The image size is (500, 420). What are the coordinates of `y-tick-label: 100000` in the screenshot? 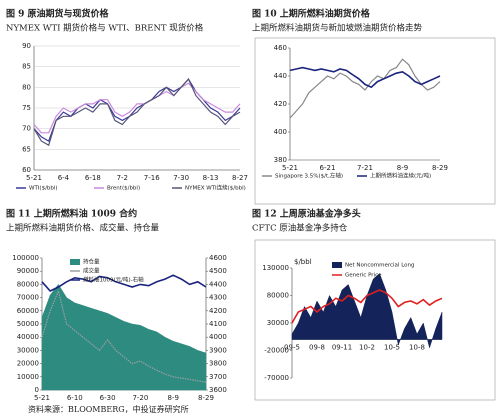 It's located at (25, 258).